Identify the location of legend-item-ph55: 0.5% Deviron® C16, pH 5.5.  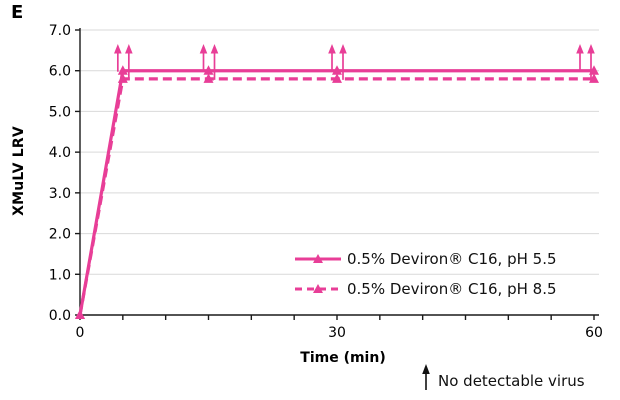
(425, 259).